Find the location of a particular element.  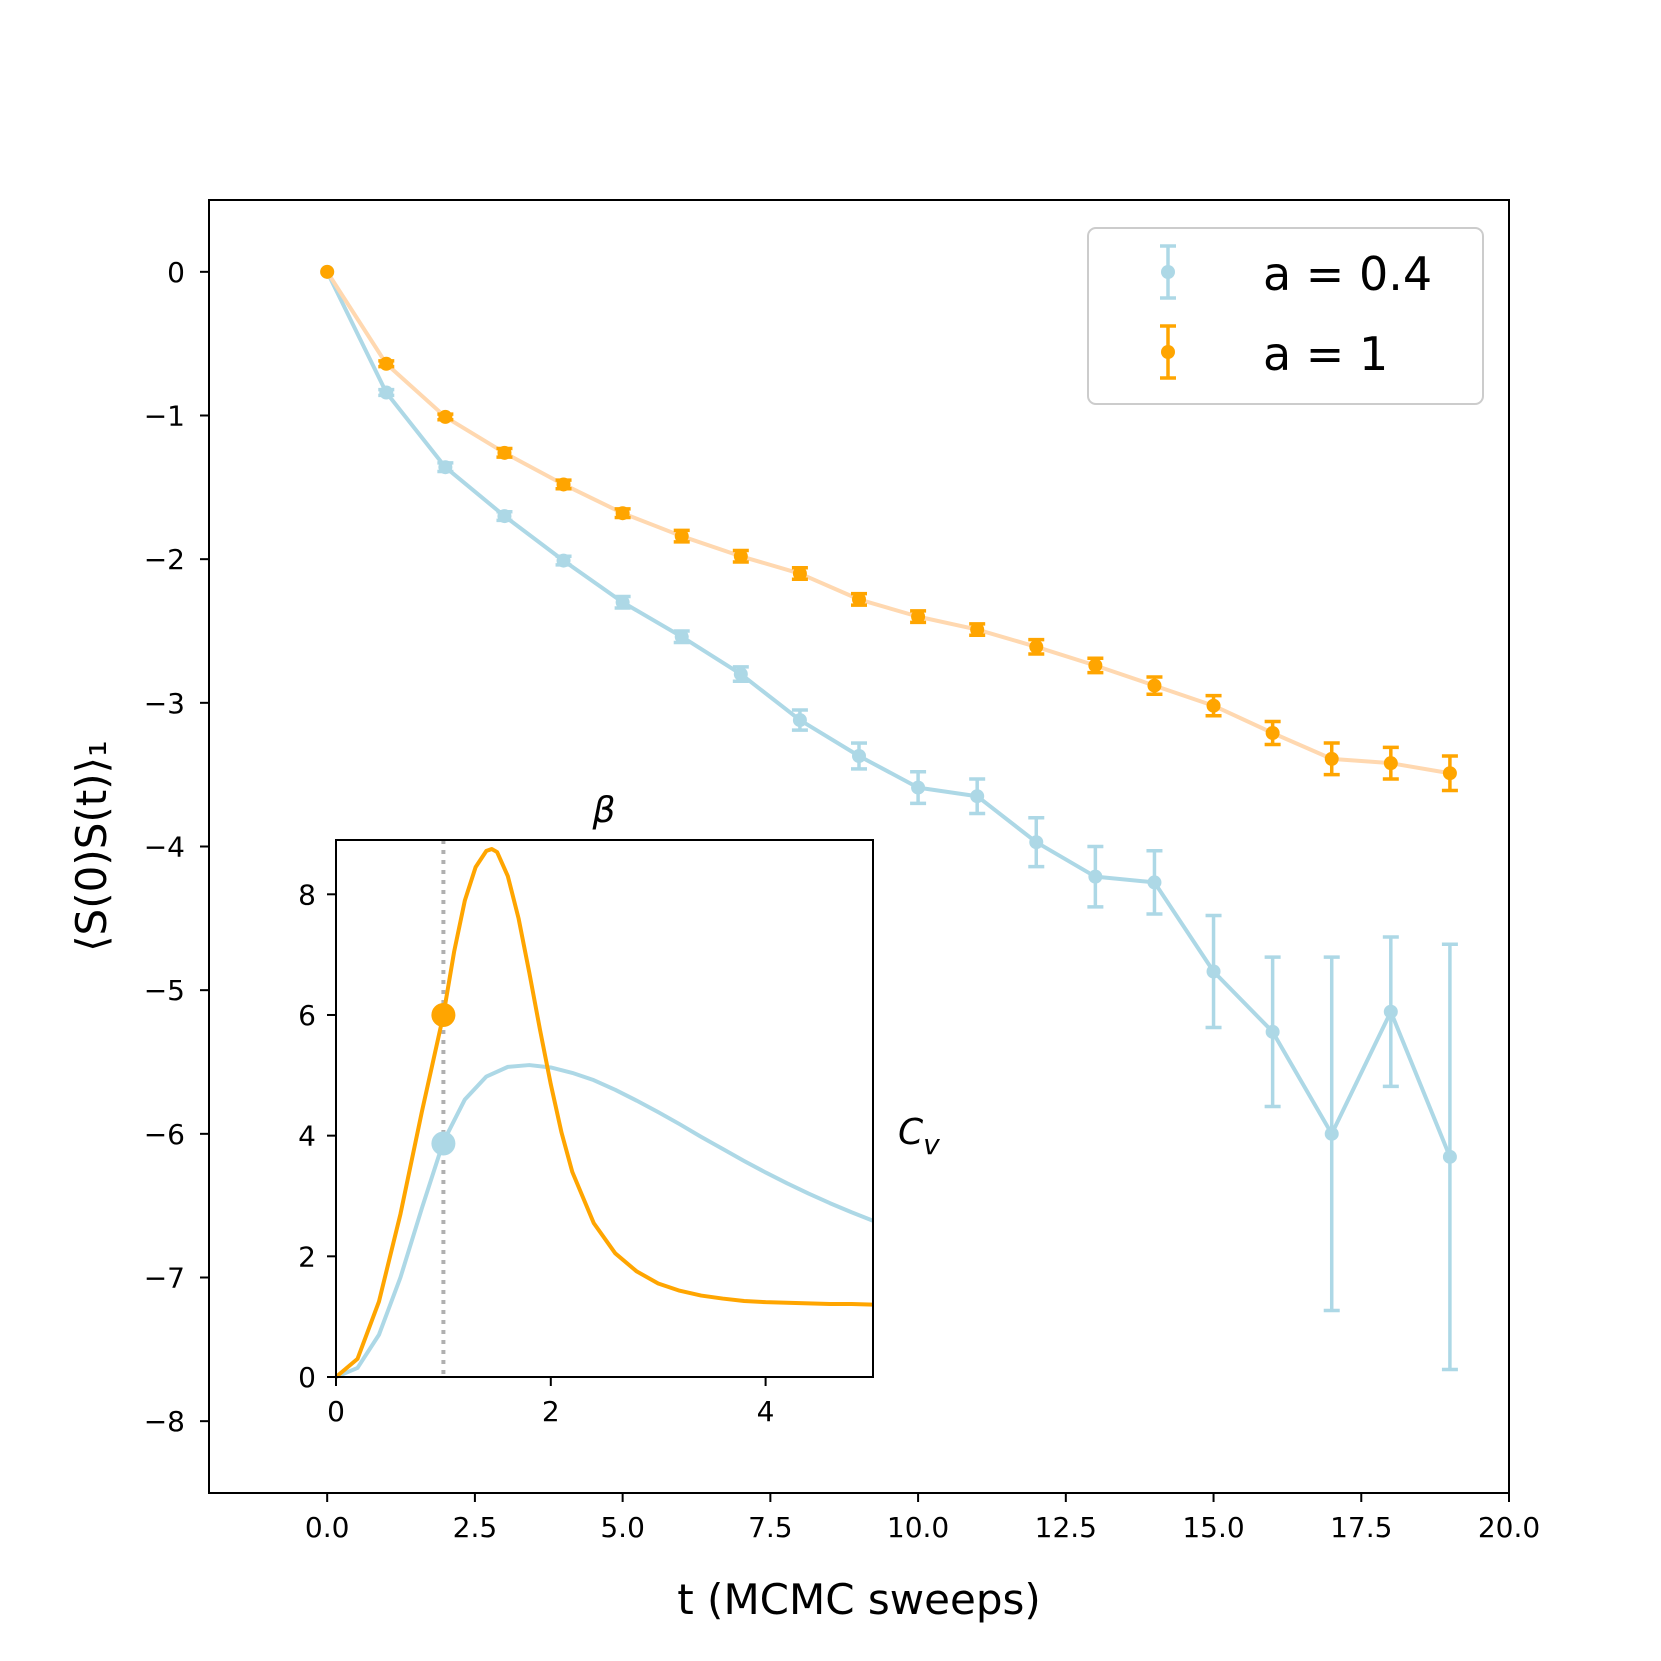

inset-y-ticks: 0 2 4 6 8 is located at coordinates (317, 1136).